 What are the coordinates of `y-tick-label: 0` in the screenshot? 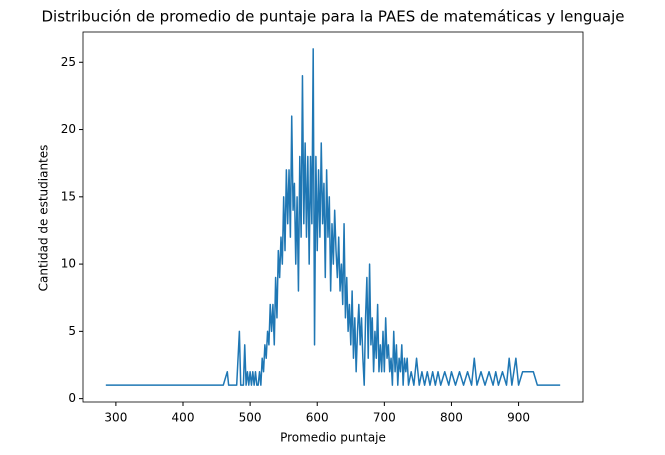 It's located at (72, 398).